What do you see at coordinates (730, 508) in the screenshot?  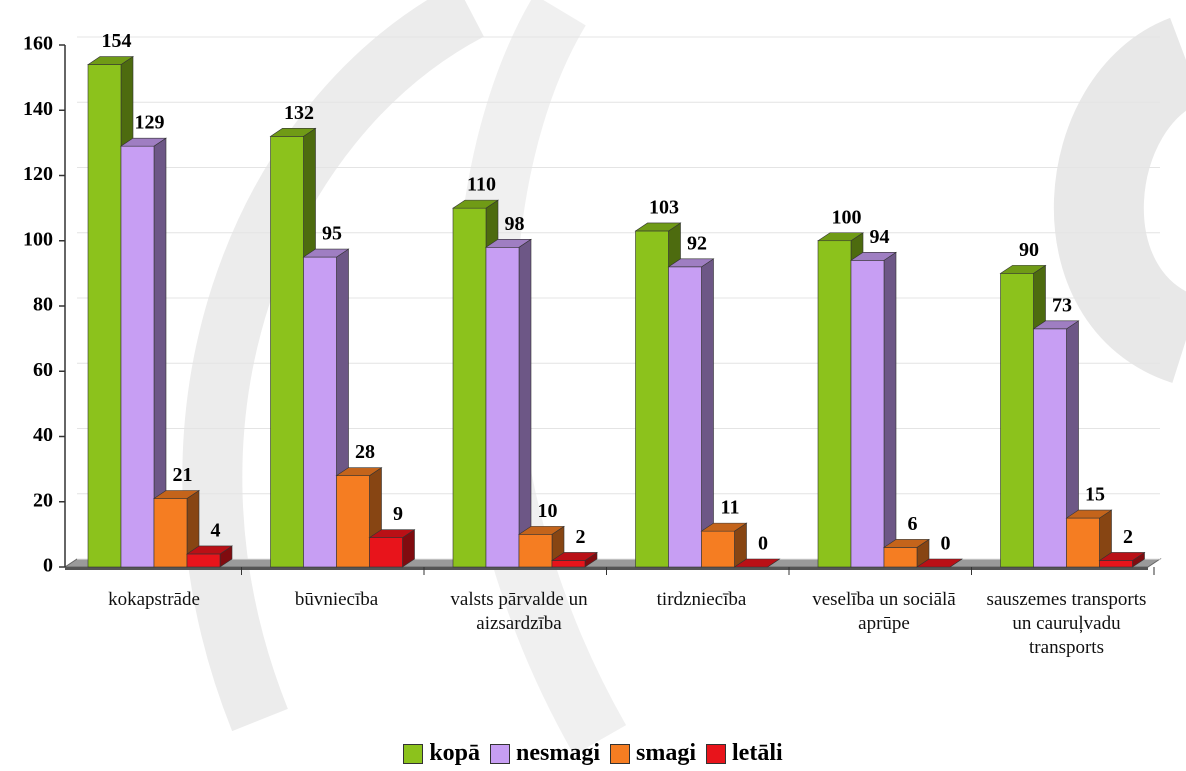 I see `value-label: 11` at bounding box center [730, 508].